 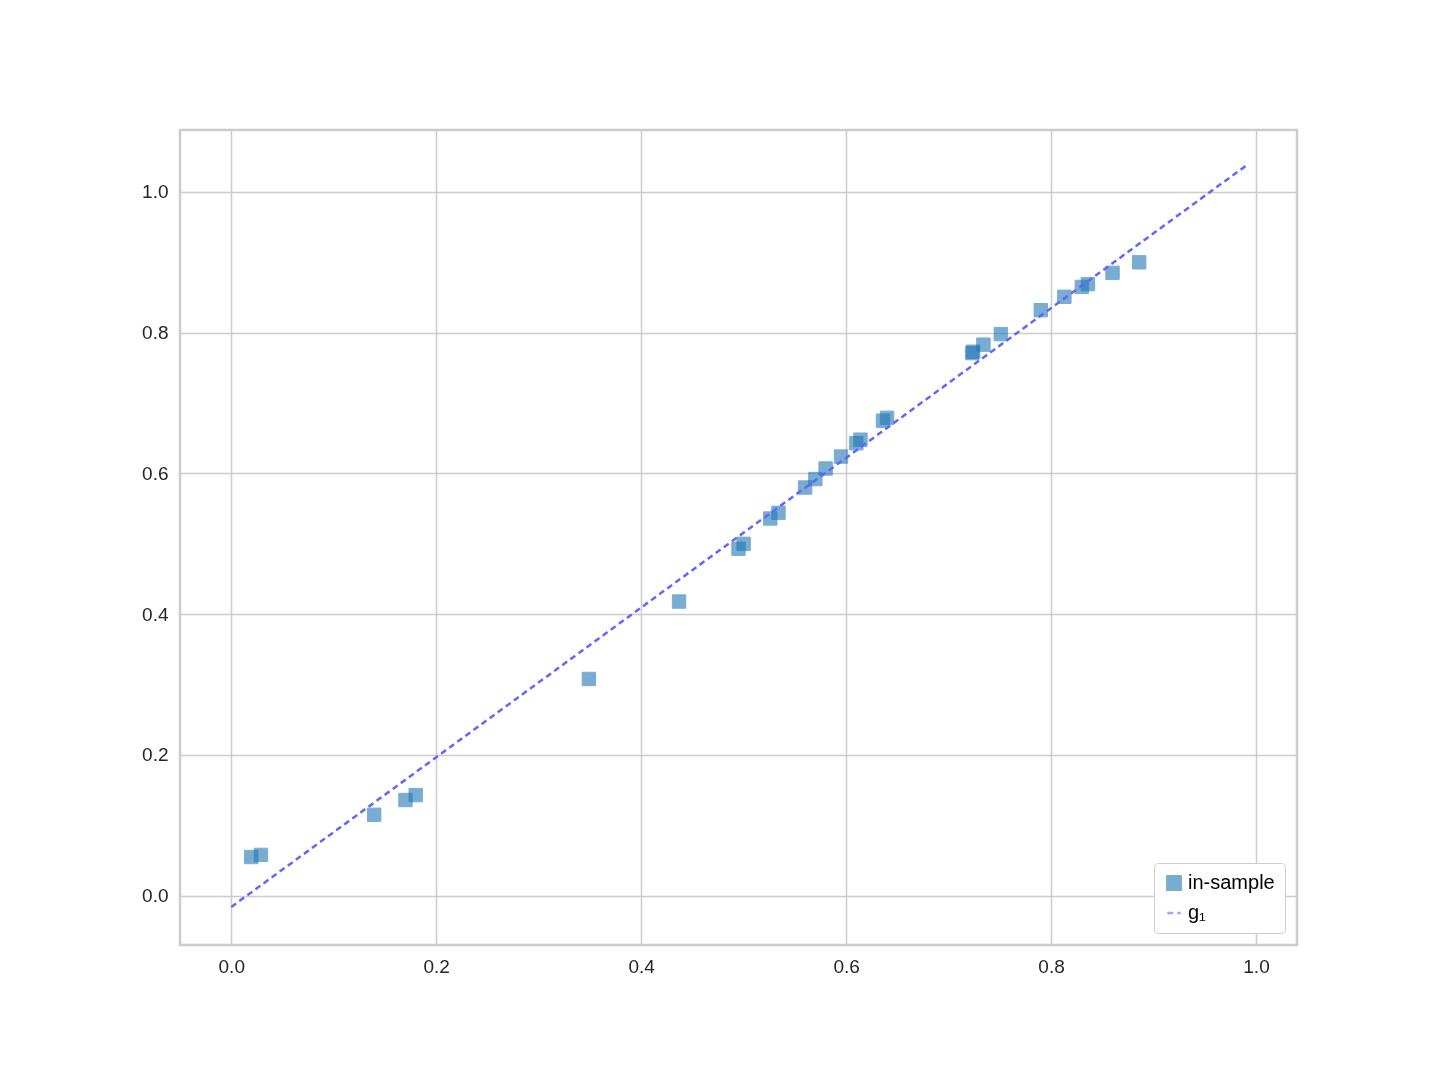 I want to click on legend-label: in-sample, so click(x=1231, y=882).